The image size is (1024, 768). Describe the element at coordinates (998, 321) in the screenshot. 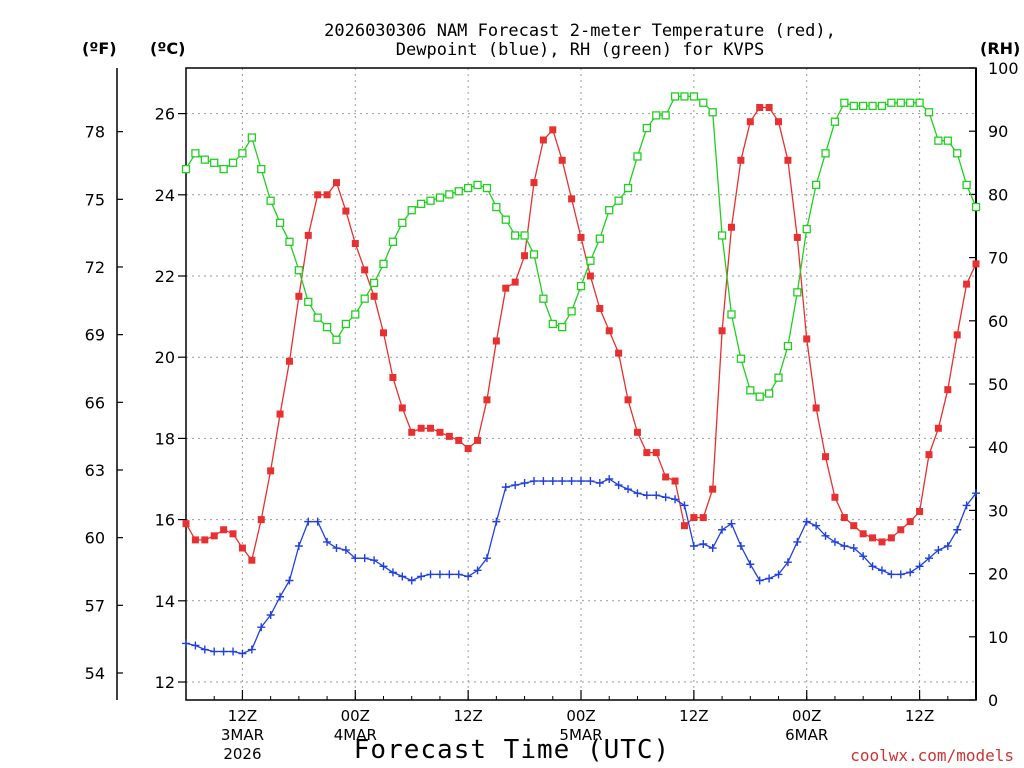

I see `rh-tick-label: 60` at that location.